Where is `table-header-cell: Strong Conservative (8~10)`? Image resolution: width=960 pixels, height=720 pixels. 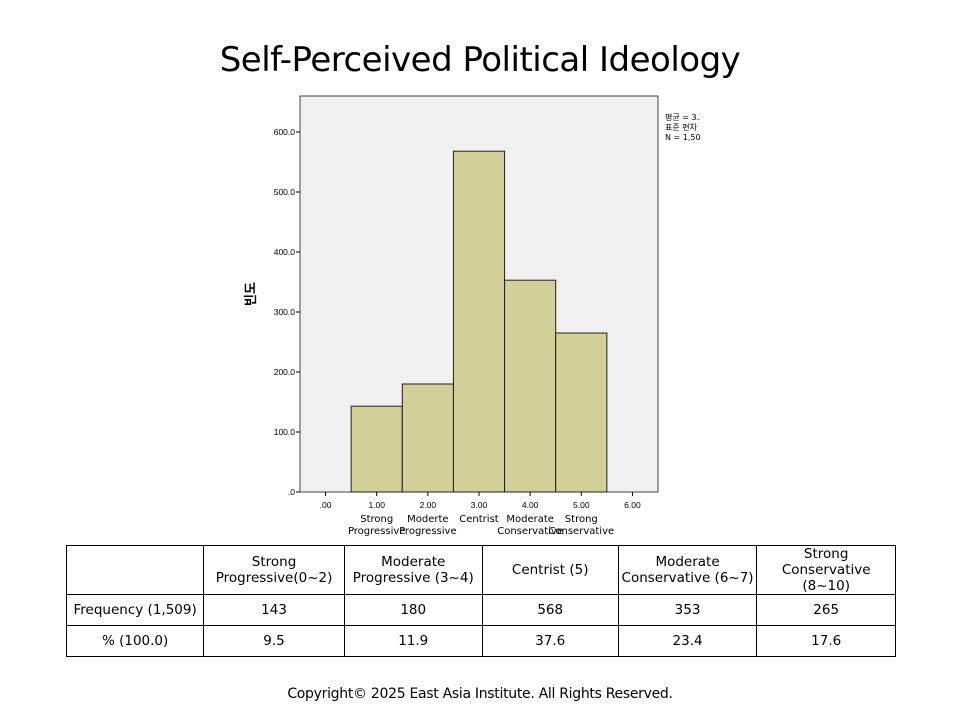
table-header-cell: Strong Conservative (8~10) is located at coordinates (826, 570).